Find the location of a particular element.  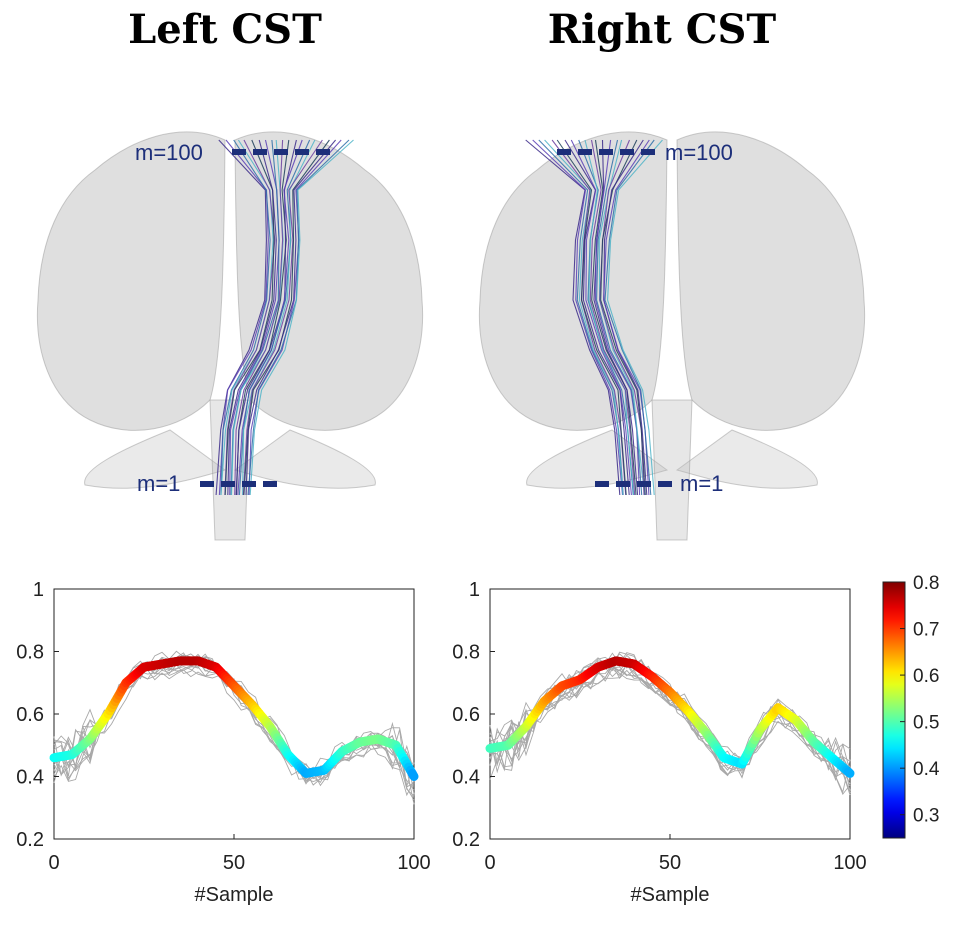

plot-area is located at coordinates (670, 714).